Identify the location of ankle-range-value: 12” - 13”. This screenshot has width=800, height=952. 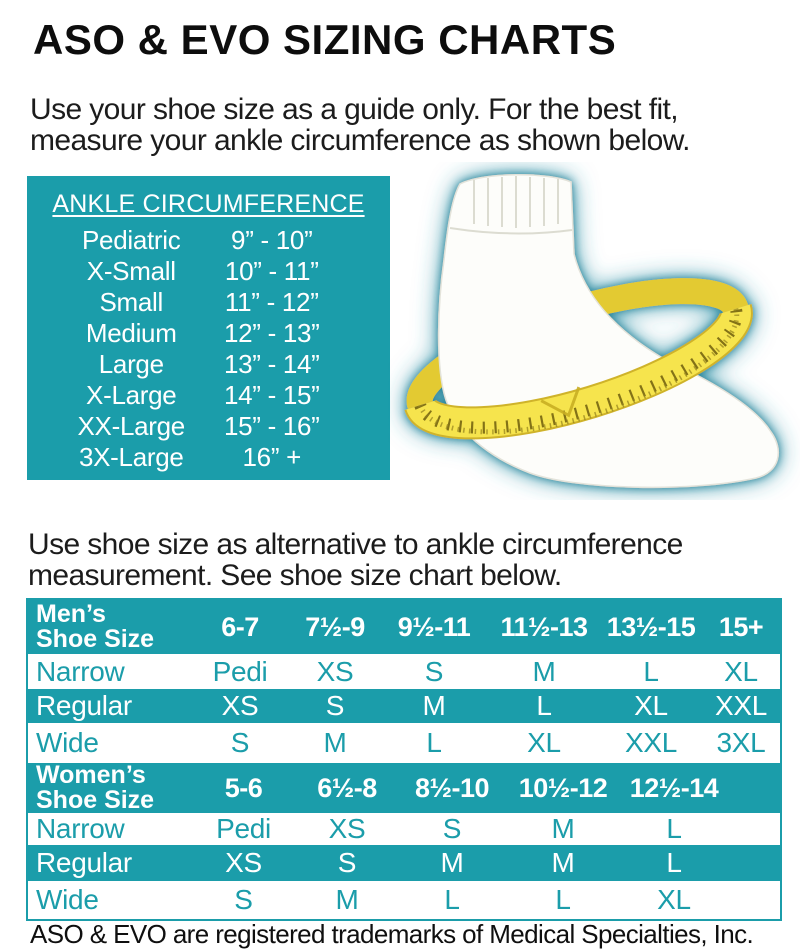
(271, 333).